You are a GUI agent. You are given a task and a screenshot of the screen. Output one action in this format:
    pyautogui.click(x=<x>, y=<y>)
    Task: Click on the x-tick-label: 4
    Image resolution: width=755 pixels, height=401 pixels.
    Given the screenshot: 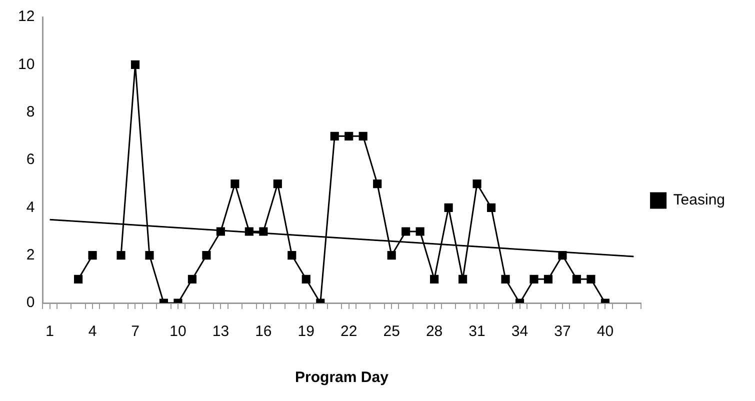 What is the action you would take?
    pyautogui.click(x=92, y=331)
    